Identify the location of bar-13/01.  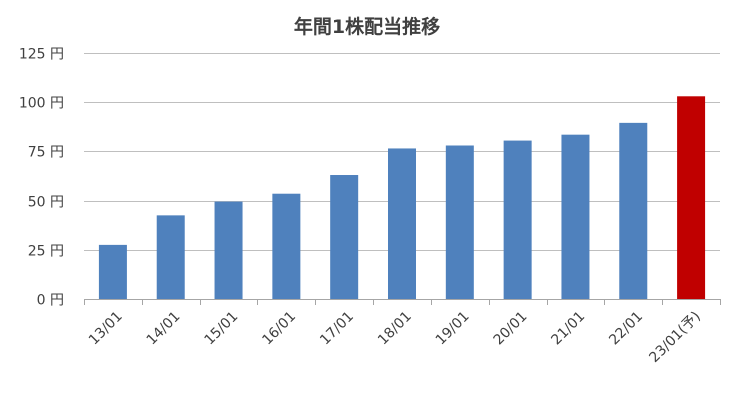
(112, 271).